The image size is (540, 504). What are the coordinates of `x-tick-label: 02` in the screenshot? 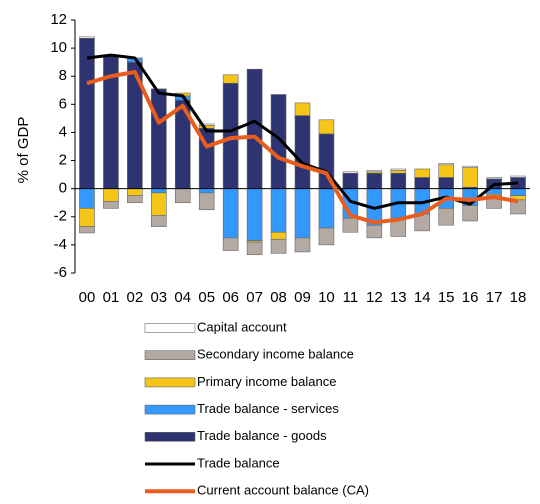 It's located at (135, 297).